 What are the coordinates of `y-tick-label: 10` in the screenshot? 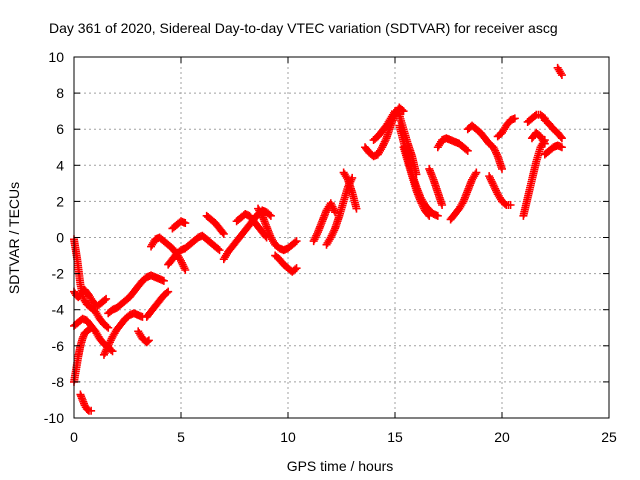 It's located at (56, 57).